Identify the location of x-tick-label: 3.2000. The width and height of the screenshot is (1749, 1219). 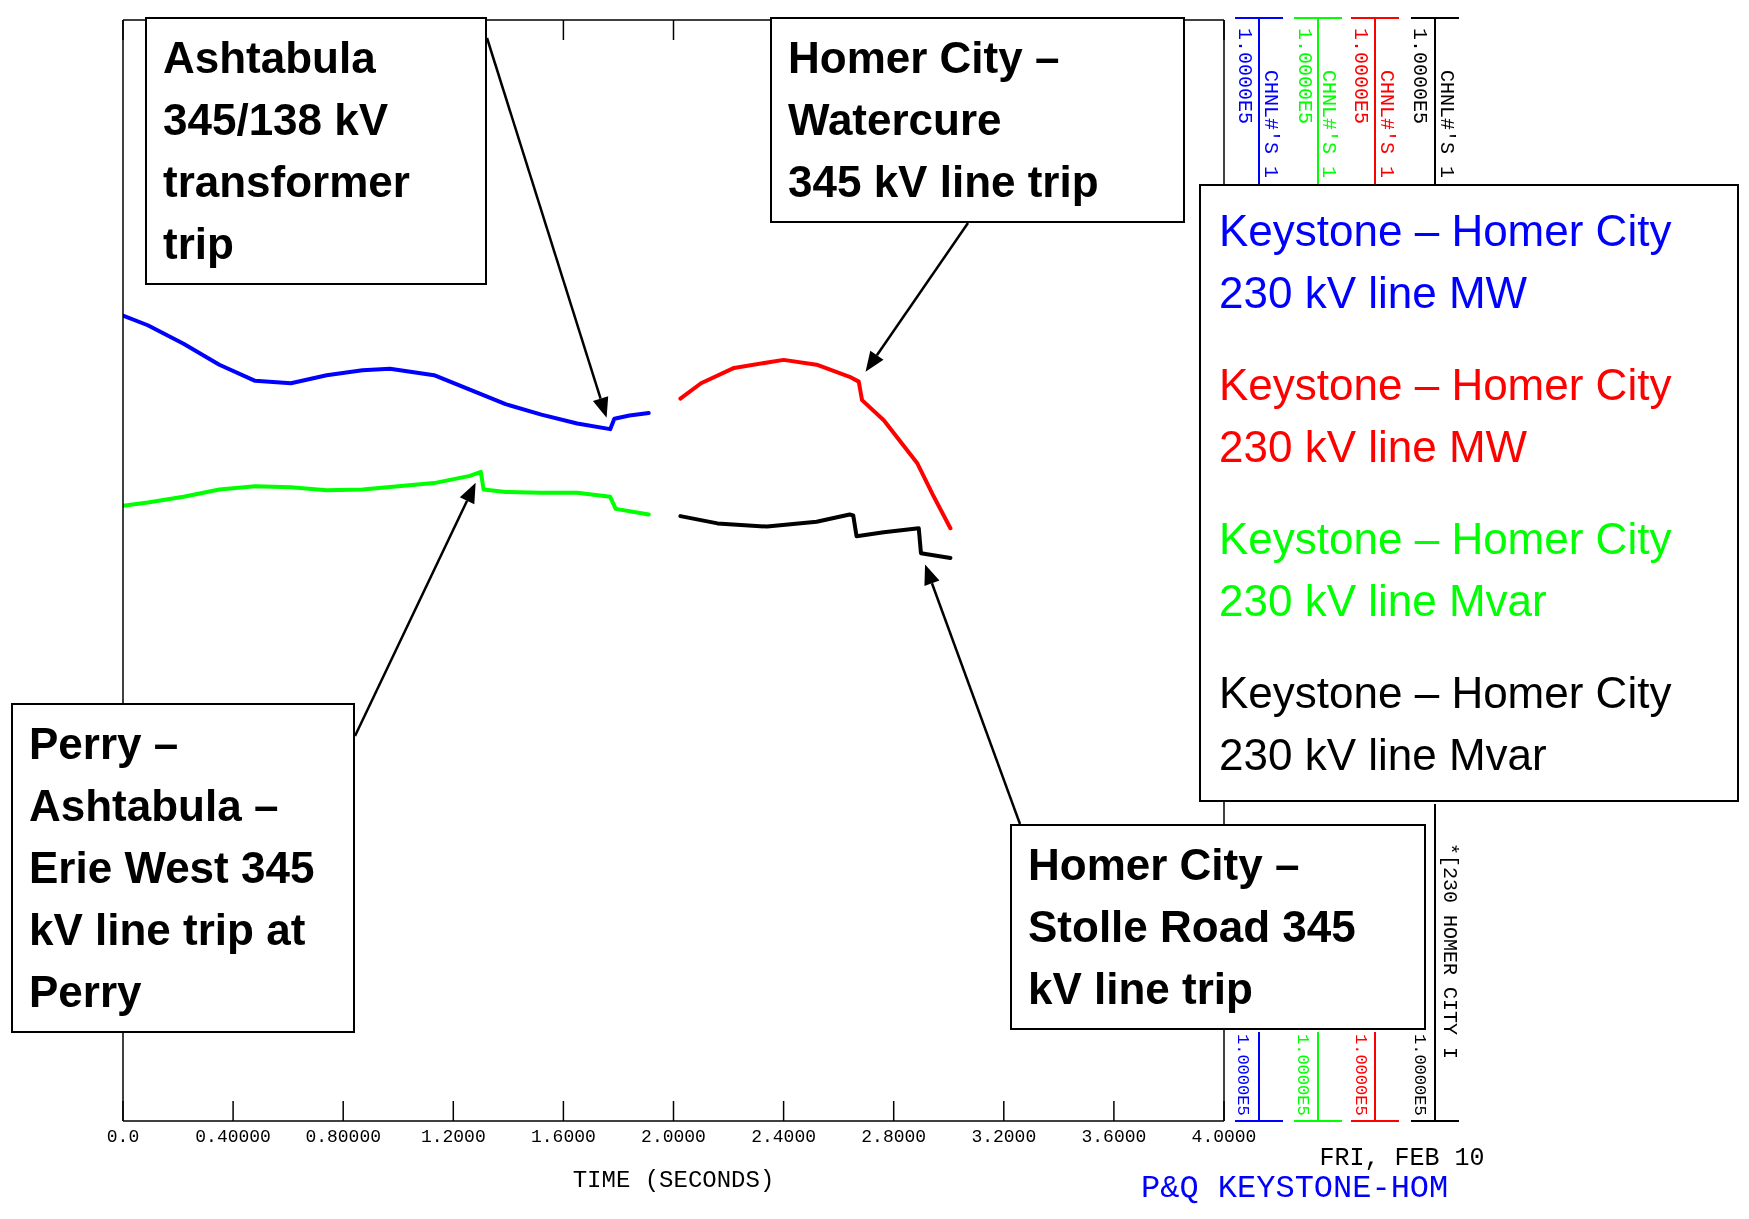
(1004, 1137).